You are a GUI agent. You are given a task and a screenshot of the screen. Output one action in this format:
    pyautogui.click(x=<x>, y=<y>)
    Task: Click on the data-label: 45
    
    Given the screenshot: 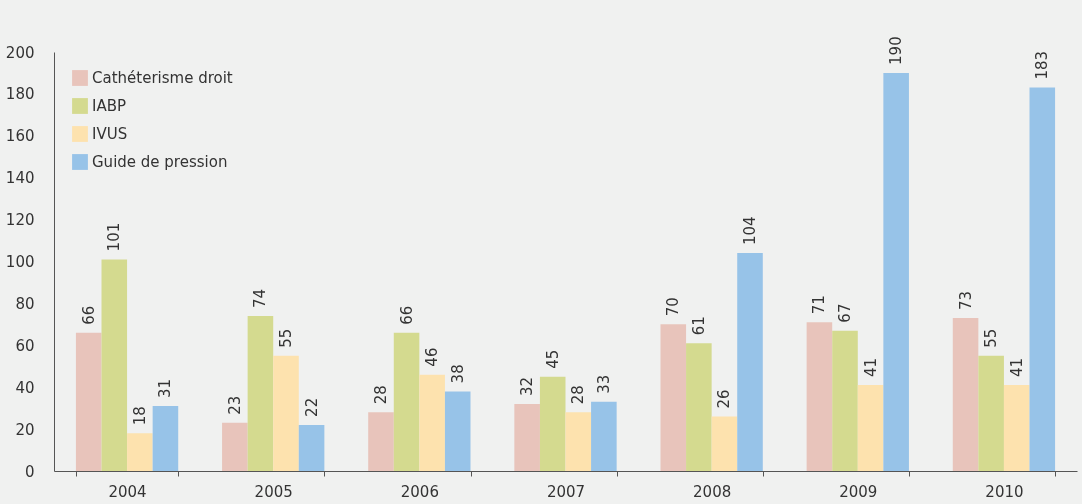 What is the action you would take?
    pyautogui.click(x=552, y=359)
    